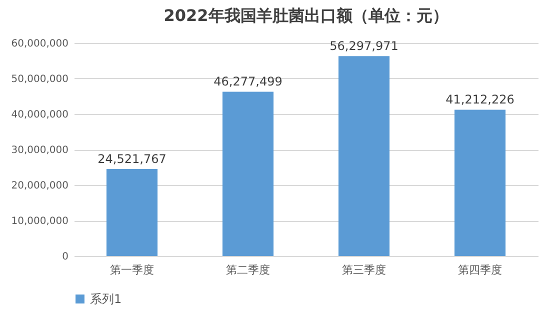 This screenshot has width=554, height=315. I want to click on chart-title: 2022年我国羊肚菌出口额（单位：元）, so click(306, 15).